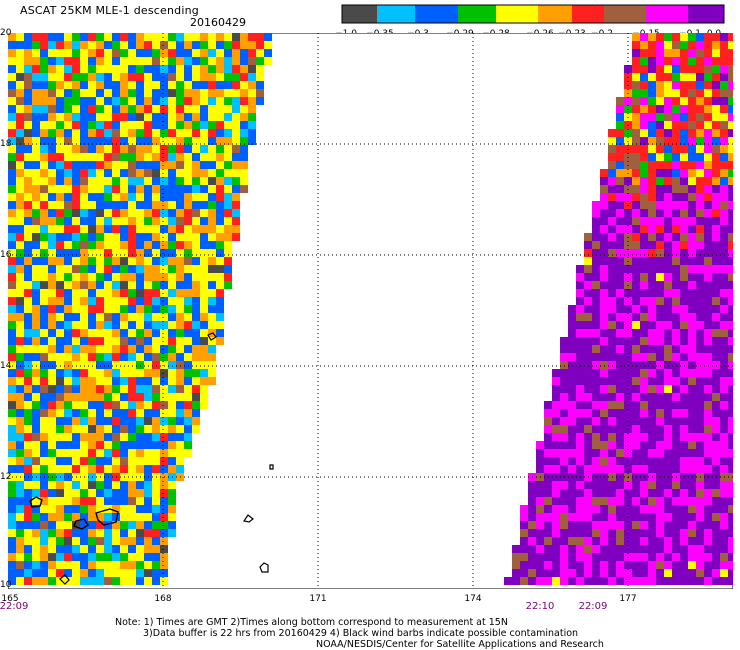 The image size is (740, 650). I want to click on legend-swatch, so click(555, 14).